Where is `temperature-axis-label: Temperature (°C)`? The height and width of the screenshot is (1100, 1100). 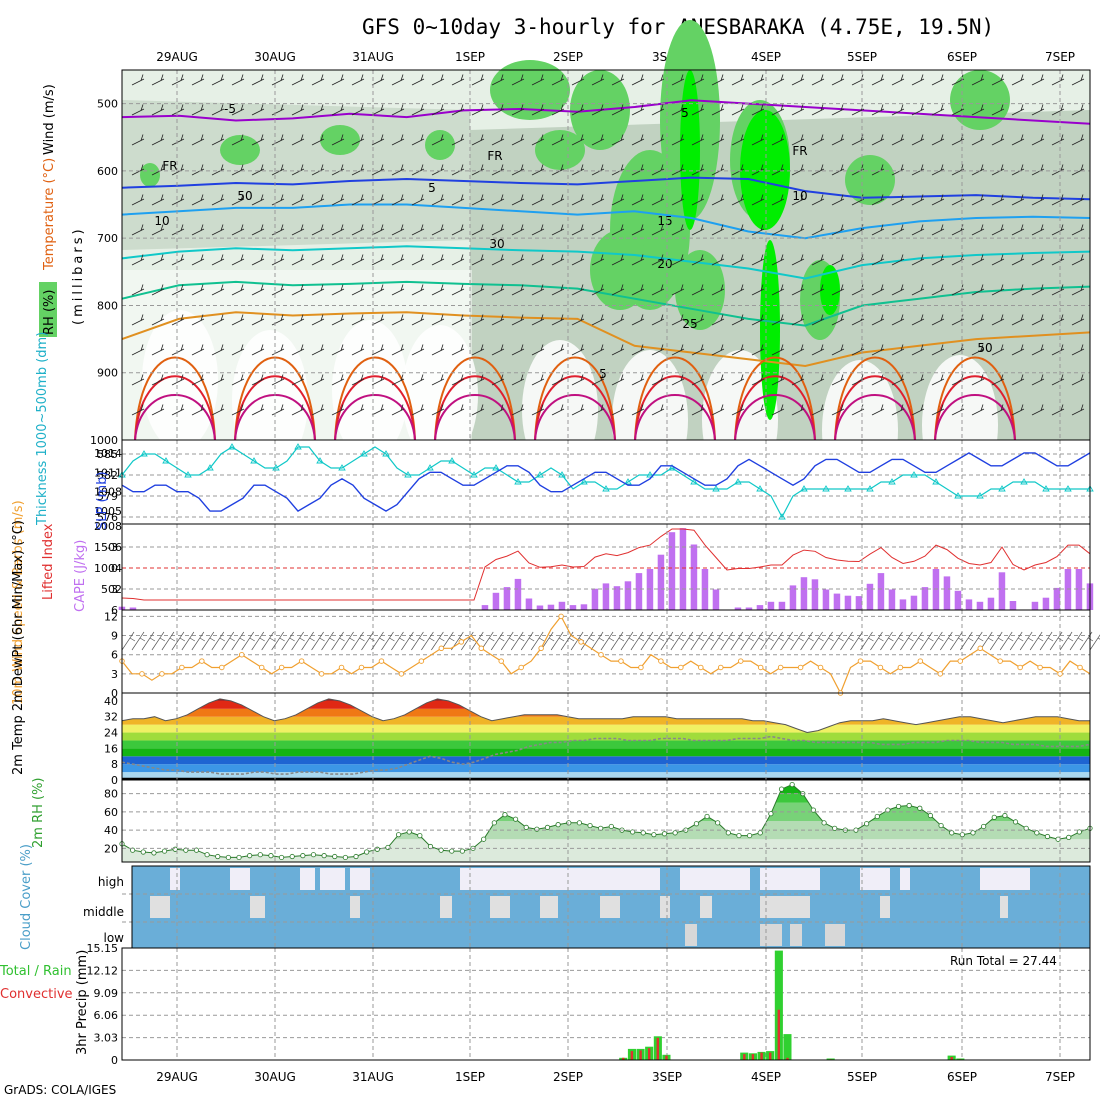 temperature-axis-label: Temperature (°C) is located at coordinates (49, 214).